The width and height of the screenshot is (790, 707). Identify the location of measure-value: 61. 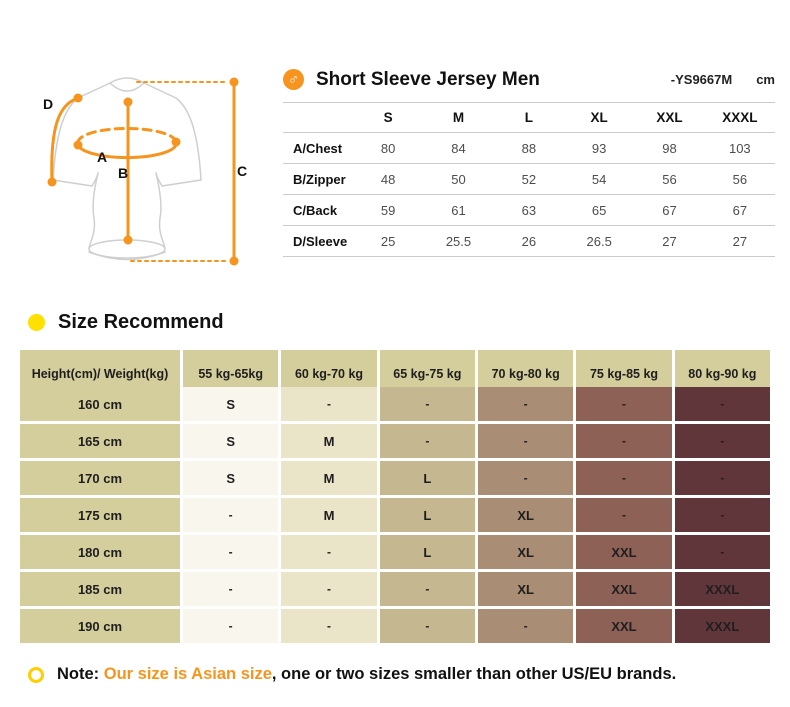
(458, 210).